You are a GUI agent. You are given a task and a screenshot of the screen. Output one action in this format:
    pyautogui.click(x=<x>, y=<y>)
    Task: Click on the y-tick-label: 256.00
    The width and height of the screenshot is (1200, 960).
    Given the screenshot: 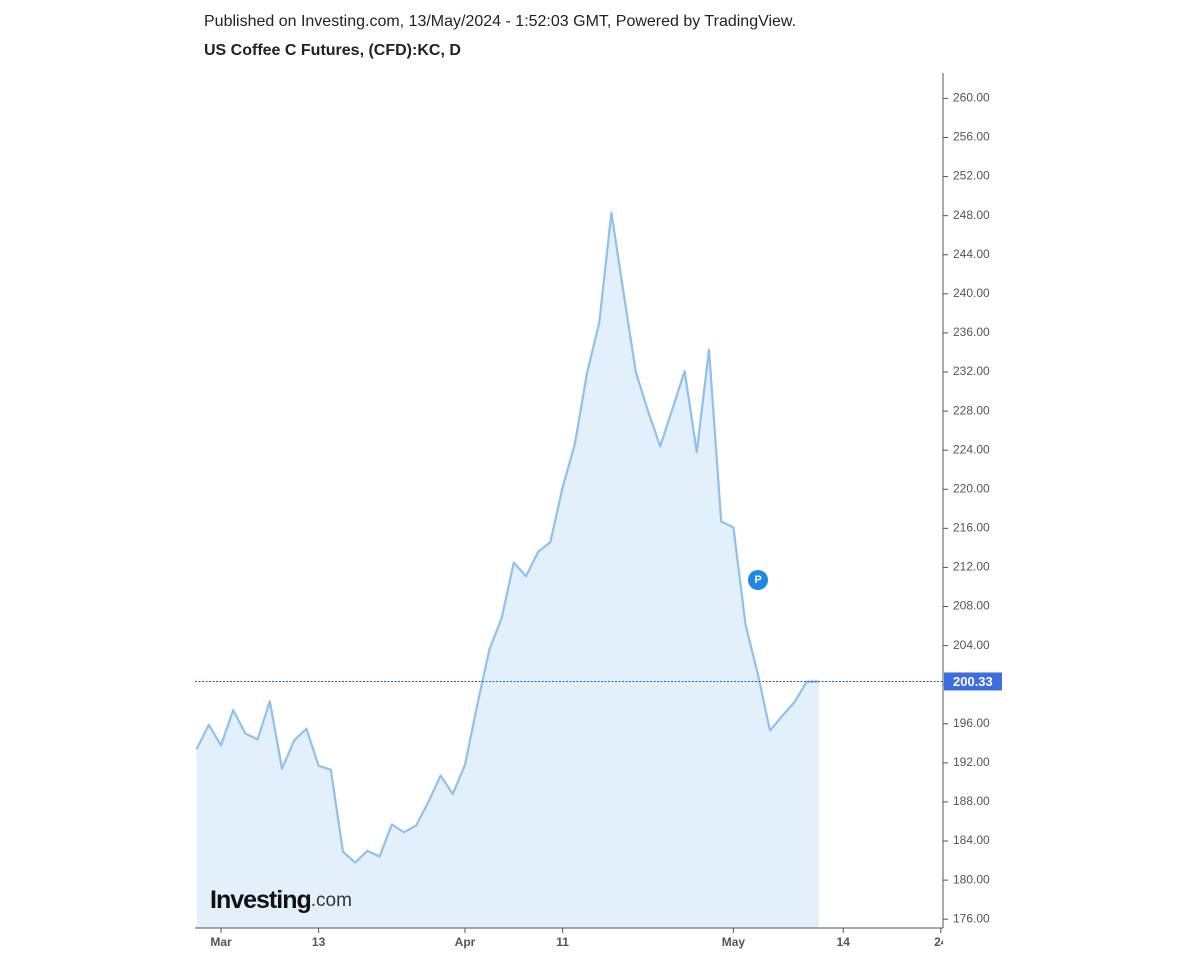 What is the action you would take?
    pyautogui.click(x=971, y=137)
    